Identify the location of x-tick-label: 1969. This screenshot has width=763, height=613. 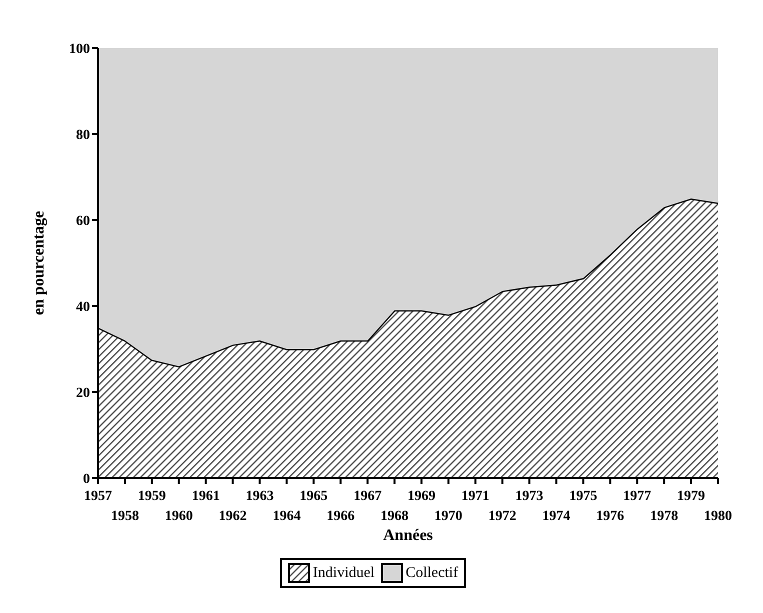
(421, 496).